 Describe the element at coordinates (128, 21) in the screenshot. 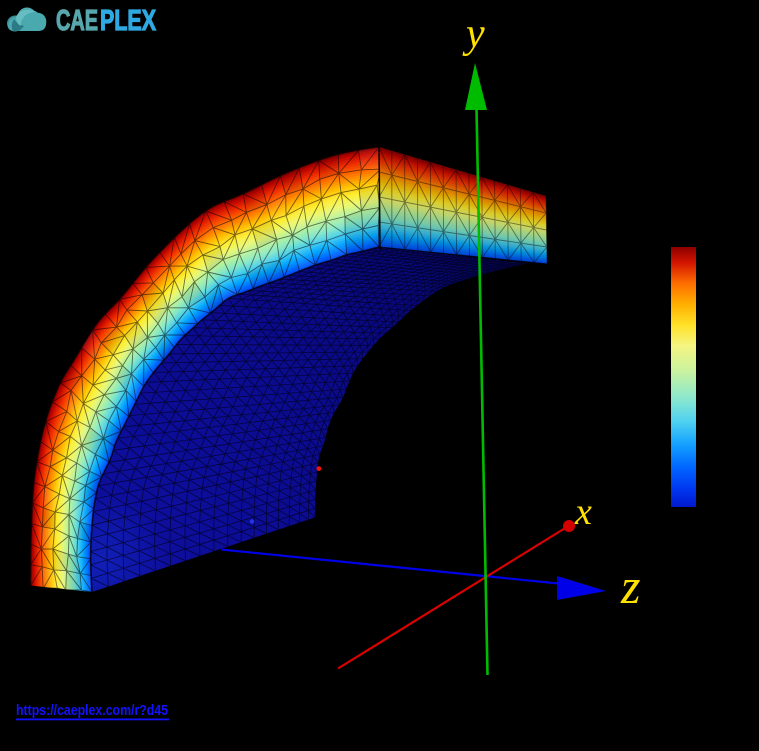

I see `svg-text: PLEX` at that location.